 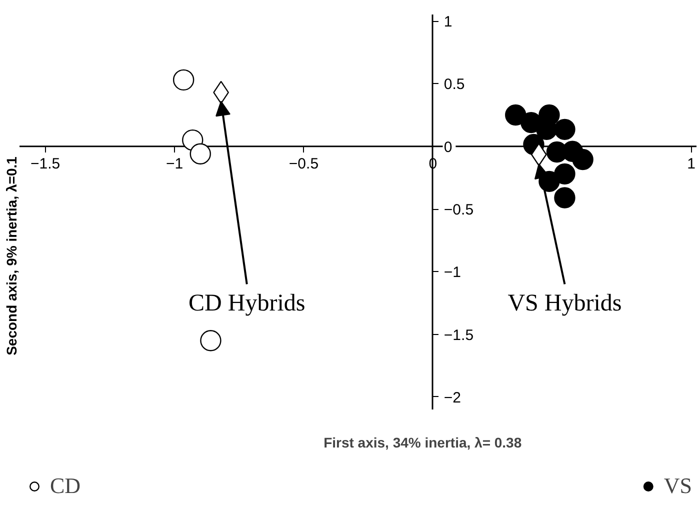 What do you see at coordinates (448, 147) in the screenshot?
I see `y-tick-label: 0` at bounding box center [448, 147].